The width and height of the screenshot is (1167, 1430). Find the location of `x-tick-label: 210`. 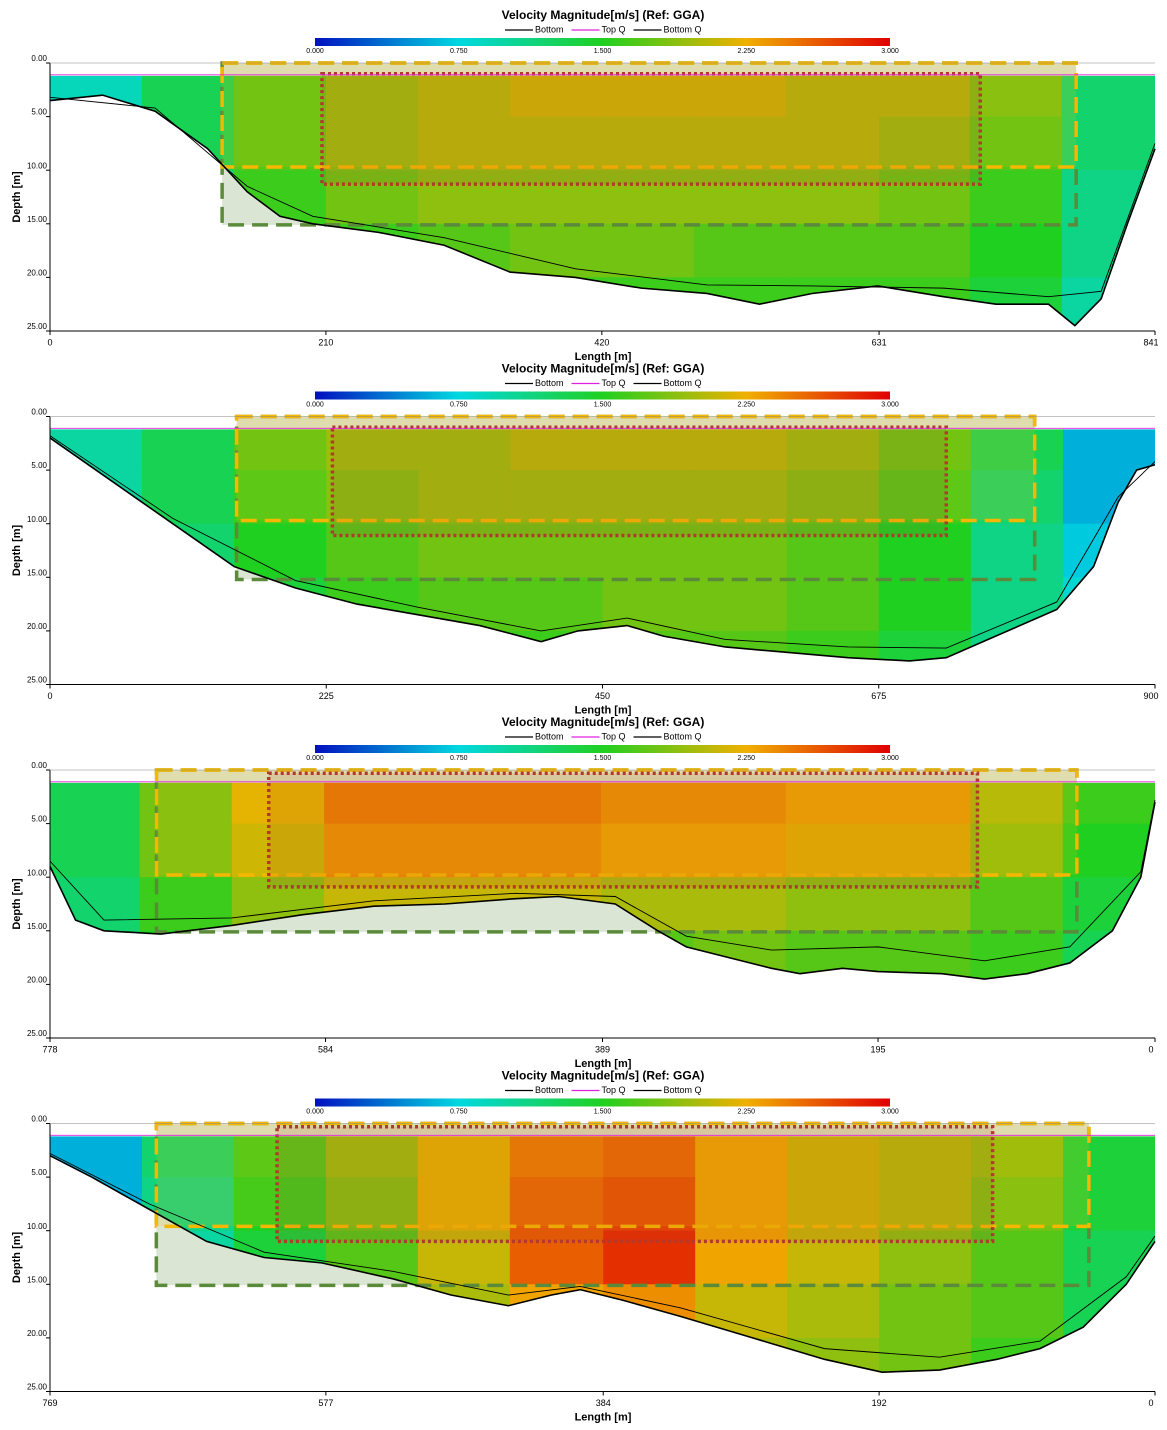

x-tick-label: 210 is located at coordinates (325, 342).